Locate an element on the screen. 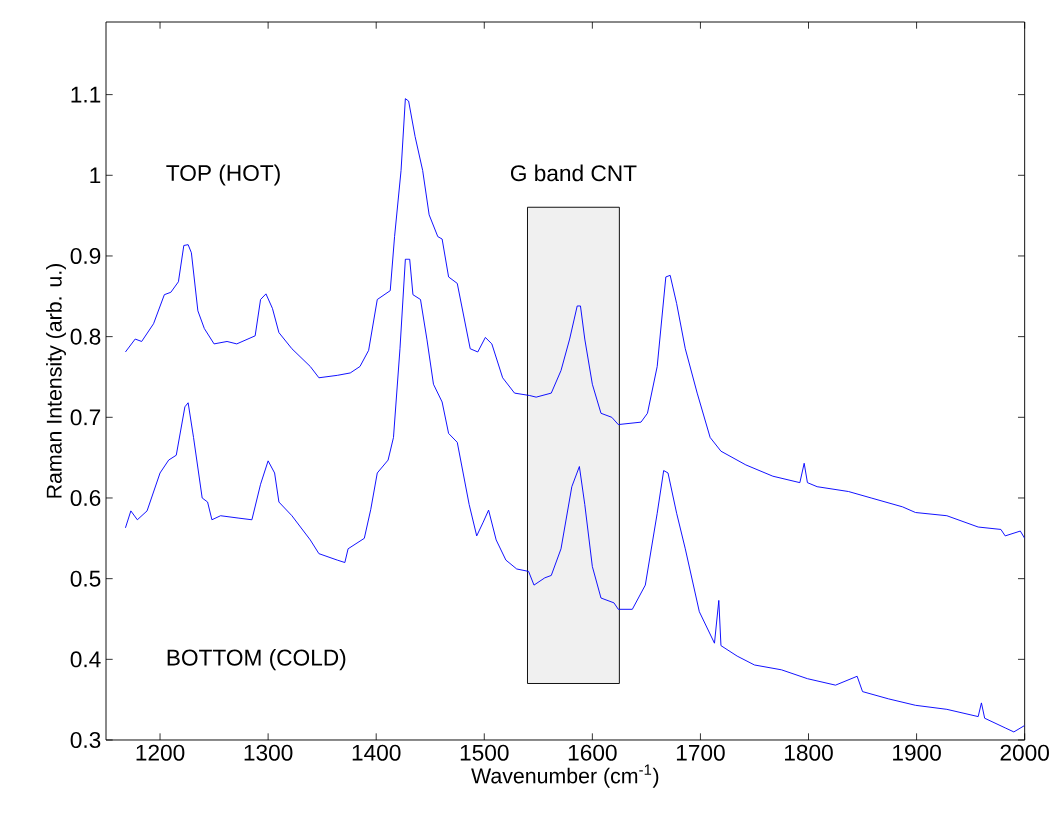 The image size is (1058, 826). x-tick-label: 2000 is located at coordinates (1024, 752).